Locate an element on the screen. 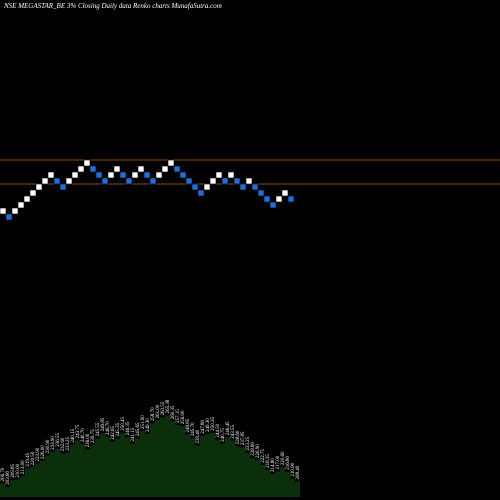 The height and width of the screenshot is (500, 500). volume-label: 203.80 is located at coordinates (8, 478).